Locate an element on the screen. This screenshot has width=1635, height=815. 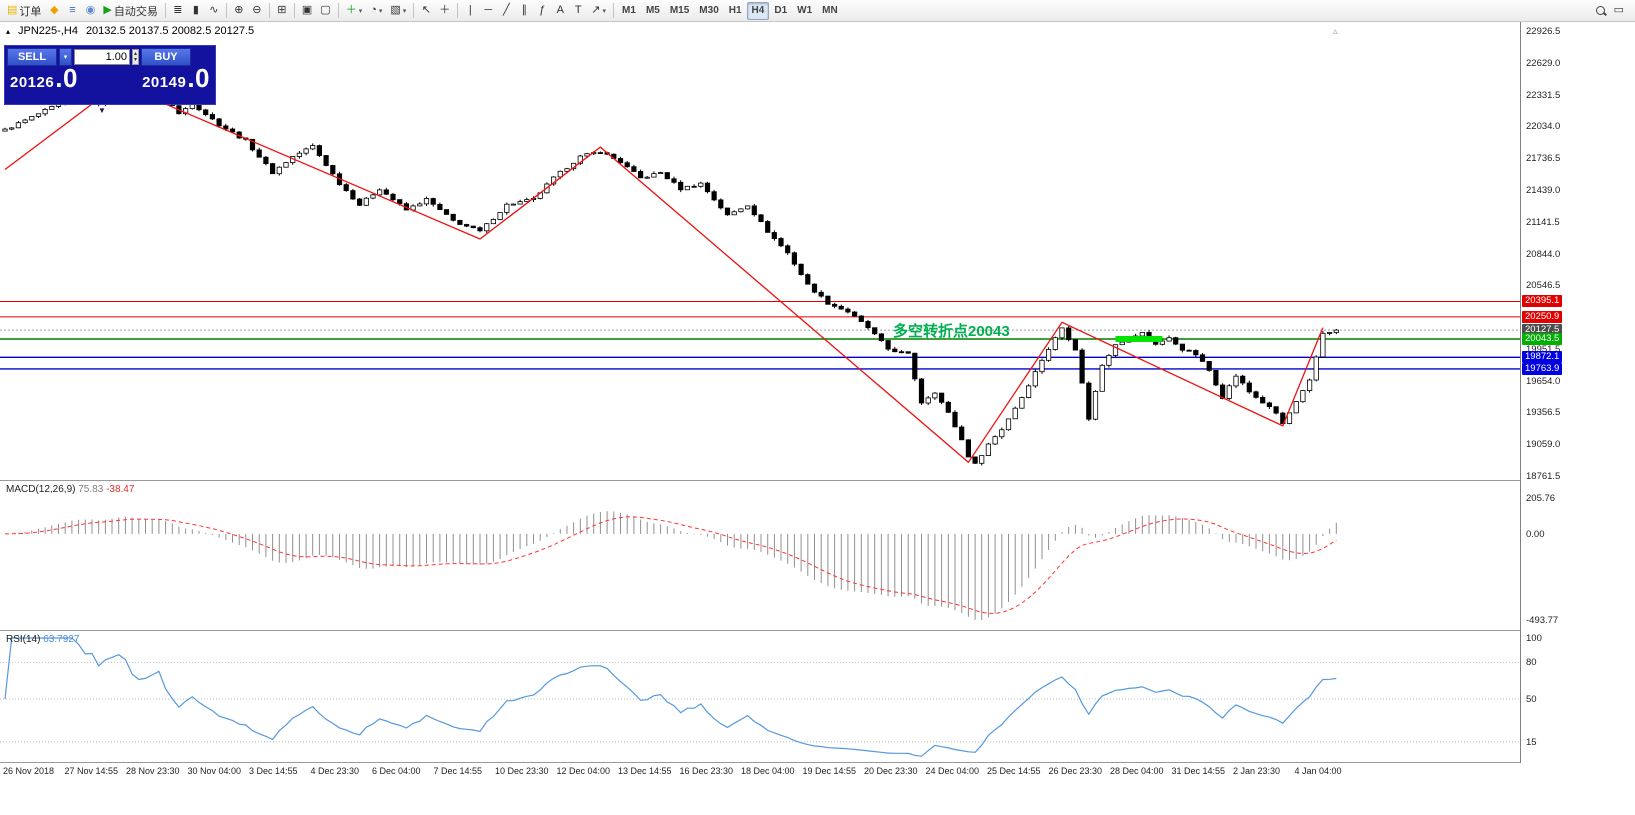
sell-price: 20126.0 is located at coordinates (44, 78).